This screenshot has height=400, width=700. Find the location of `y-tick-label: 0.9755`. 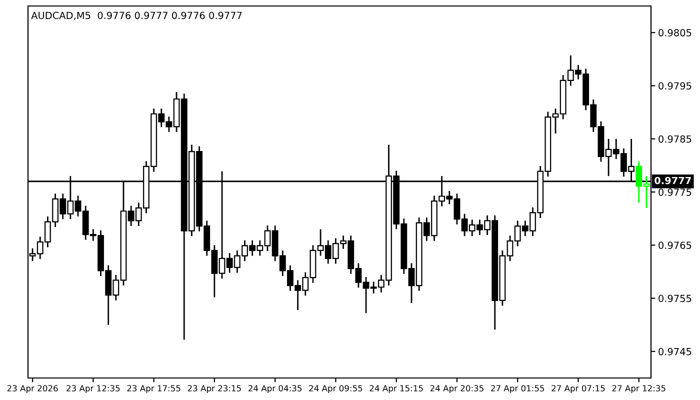

y-tick-label: 0.9755 is located at coordinates (675, 298).